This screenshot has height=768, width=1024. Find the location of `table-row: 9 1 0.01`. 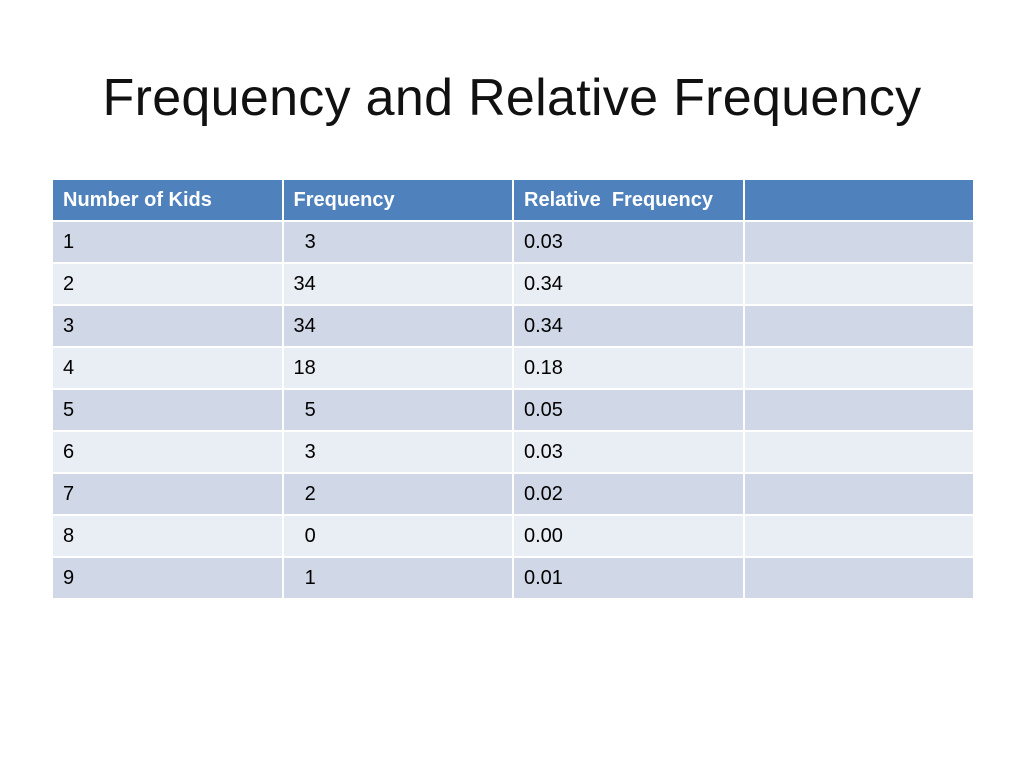

table-row: 9 1 0.01 is located at coordinates (513, 578).